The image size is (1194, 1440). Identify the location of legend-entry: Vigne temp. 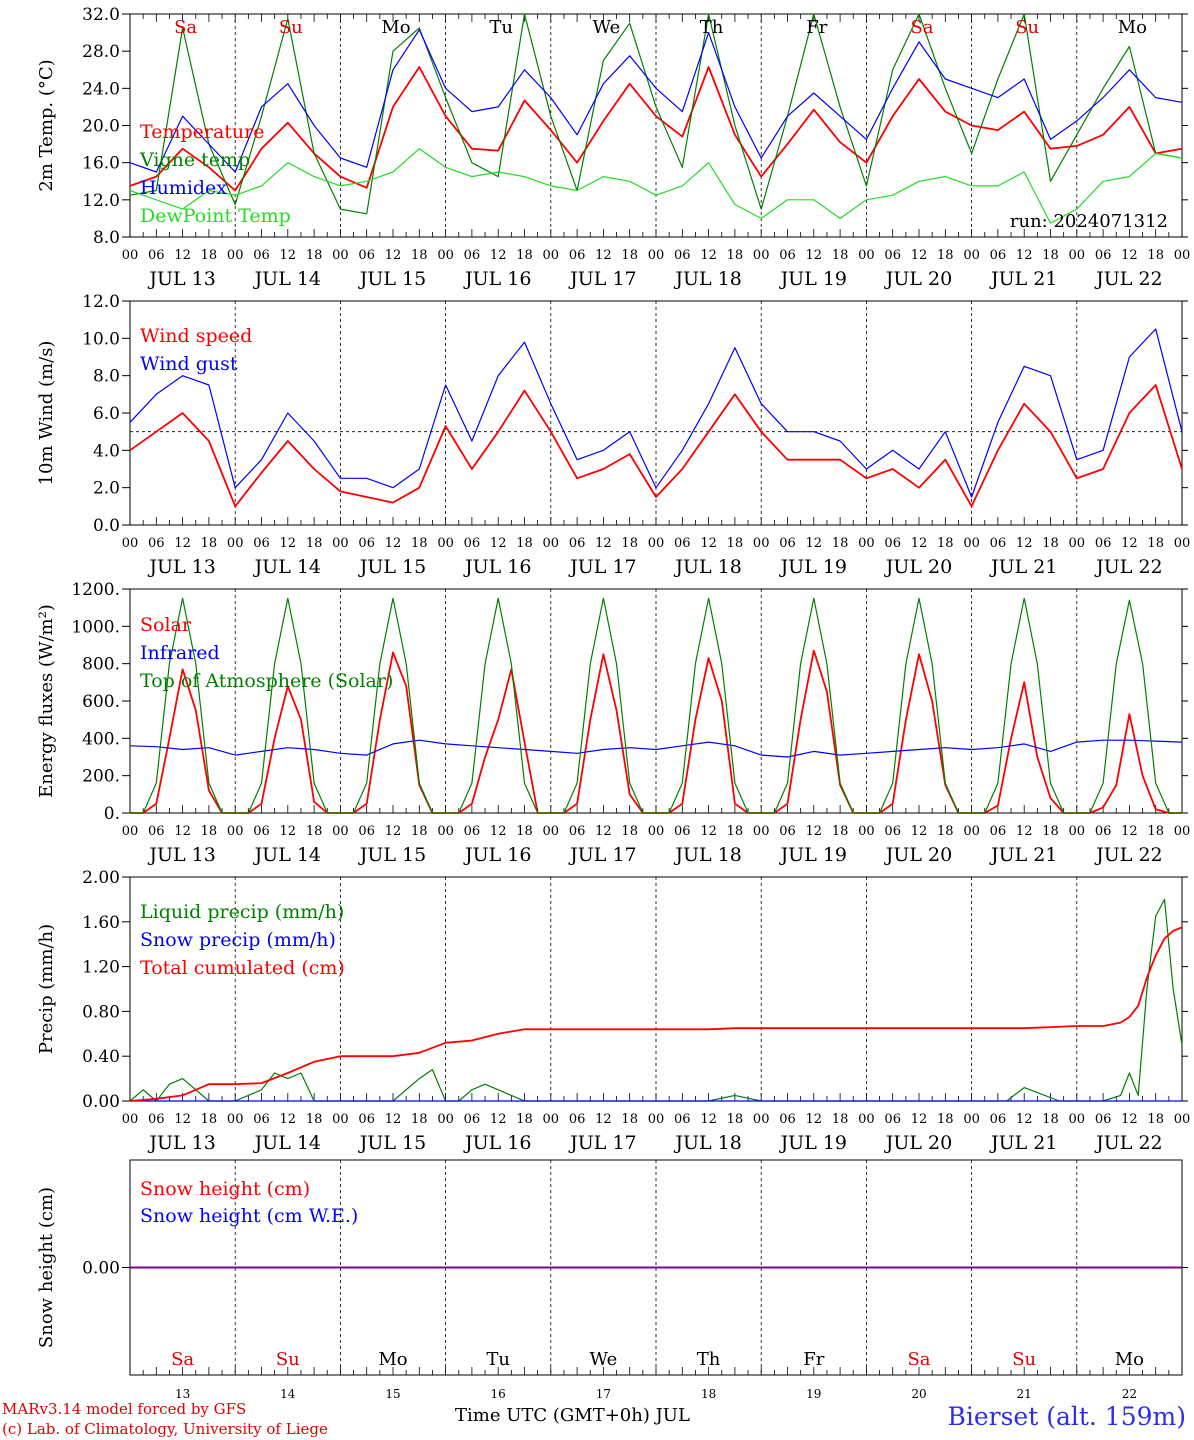
(194, 160).